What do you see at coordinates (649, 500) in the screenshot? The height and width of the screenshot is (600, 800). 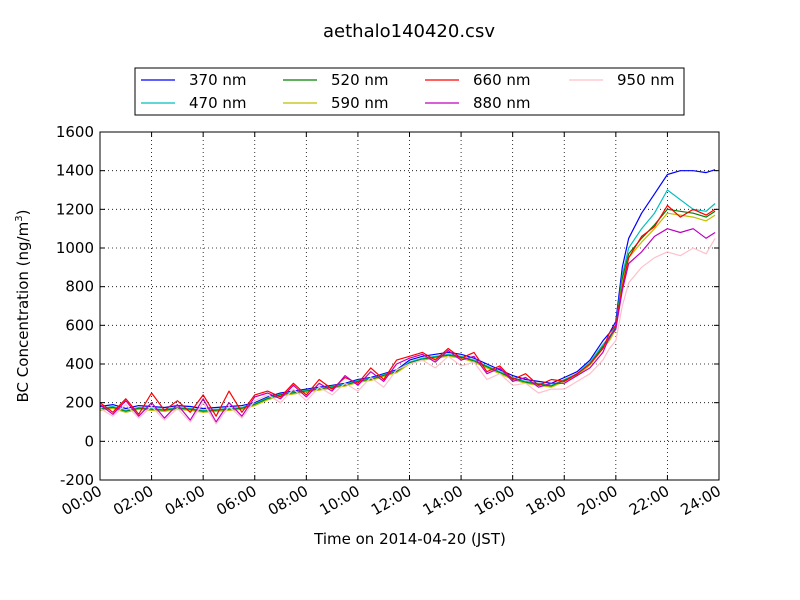 I see `x-tick-label: 22:00` at bounding box center [649, 500].